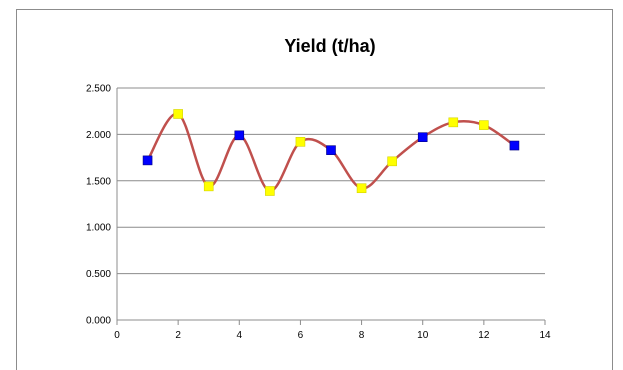 The image size is (623, 370). Describe the element at coordinates (98, 274) in the screenshot. I see `y-tick-label: 0.500` at that location.